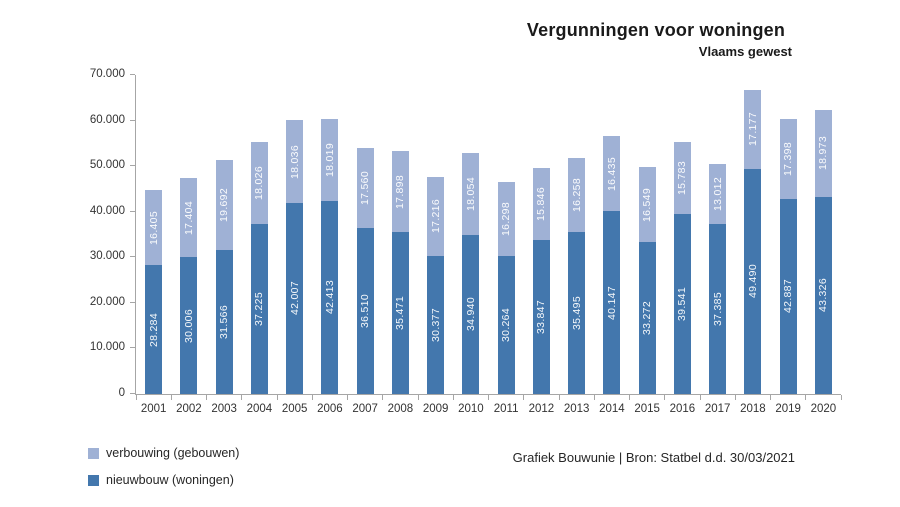 The height and width of the screenshot is (507, 900). Describe the element at coordinates (647, 318) in the screenshot. I see `bar-value-label: 33.272` at that location.